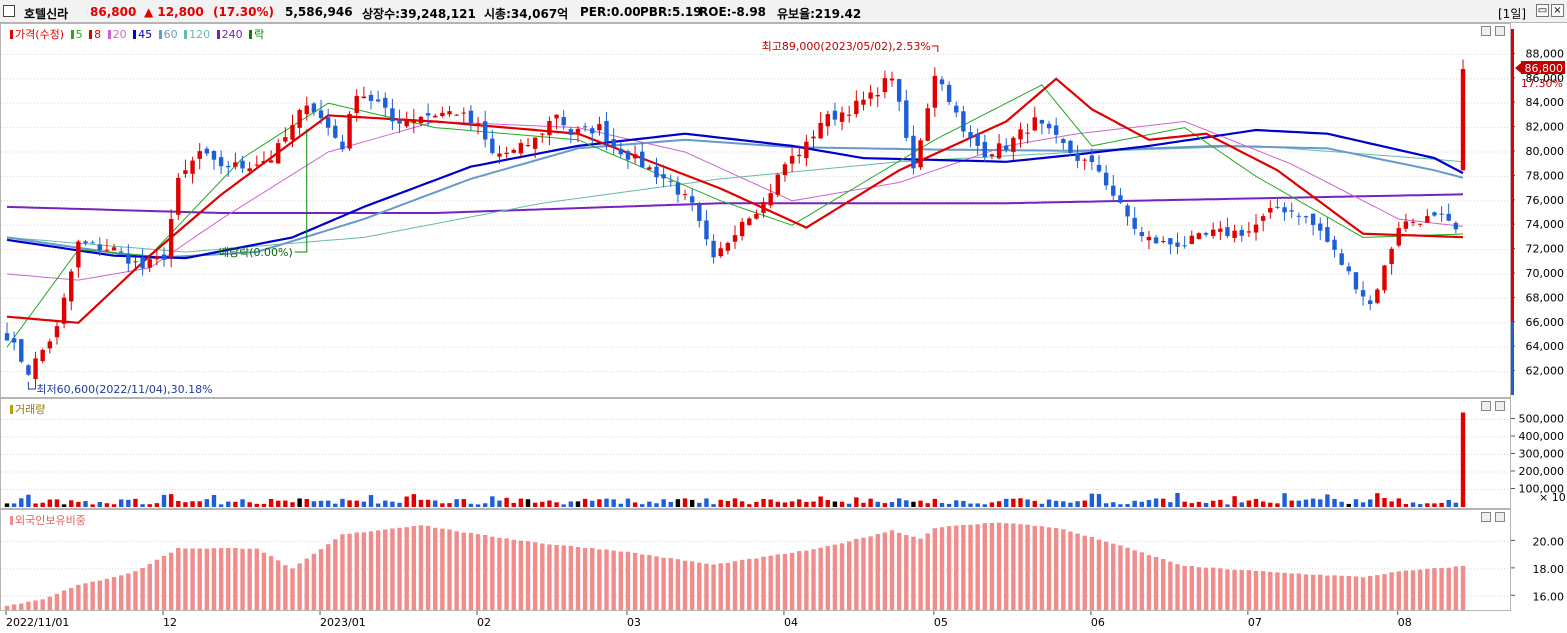 This screenshot has height=633, width=1567. What do you see at coordinates (708, 620) in the screenshot?
I see `time-axis-svg: 2022/11/01 12 2023/01 02 03 04 05 06 07 08` at bounding box center [708, 620].